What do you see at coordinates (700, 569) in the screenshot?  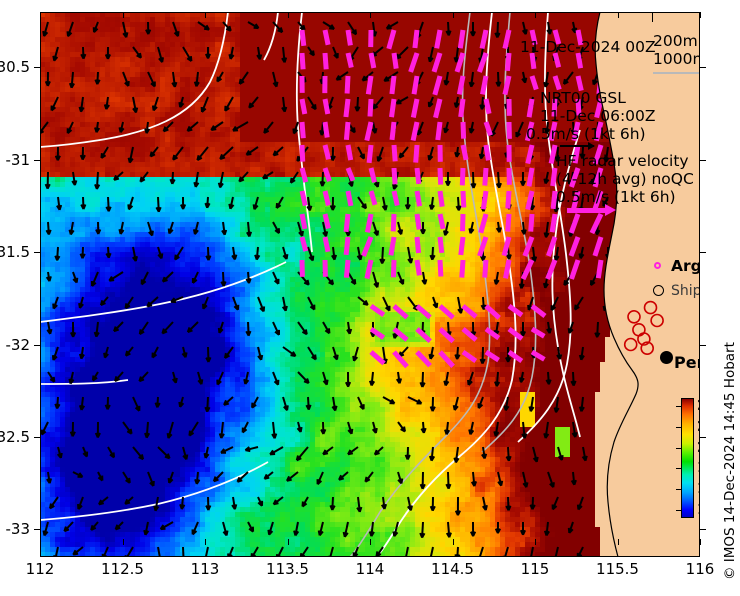 I see `x-axis-tick-label: 116` at bounding box center [700, 569].